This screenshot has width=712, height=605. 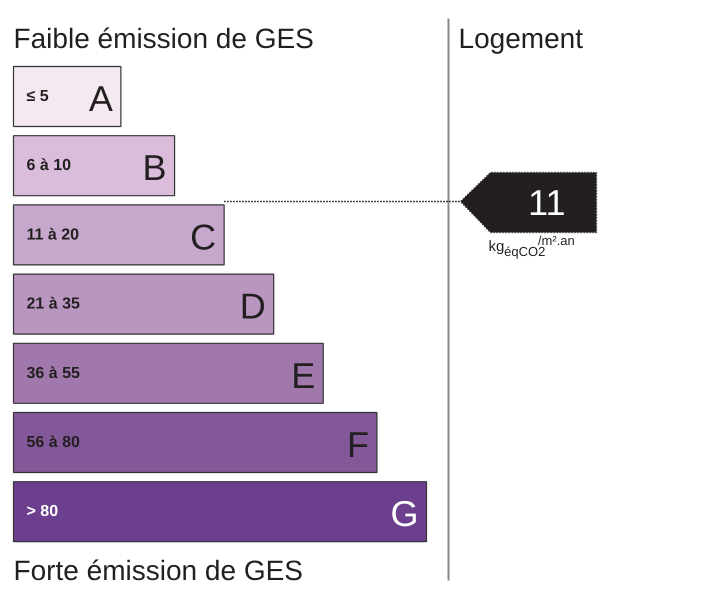 What do you see at coordinates (49, 165) in the screenshot?
I see `annotation: 6 à 10` at bounding box center [49, 165].